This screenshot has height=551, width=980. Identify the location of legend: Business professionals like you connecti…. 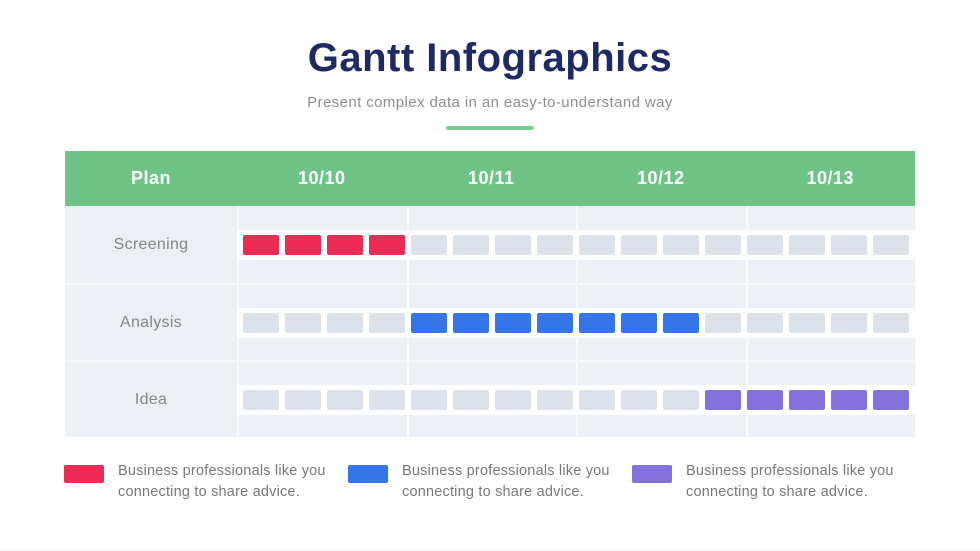
(490, 481).